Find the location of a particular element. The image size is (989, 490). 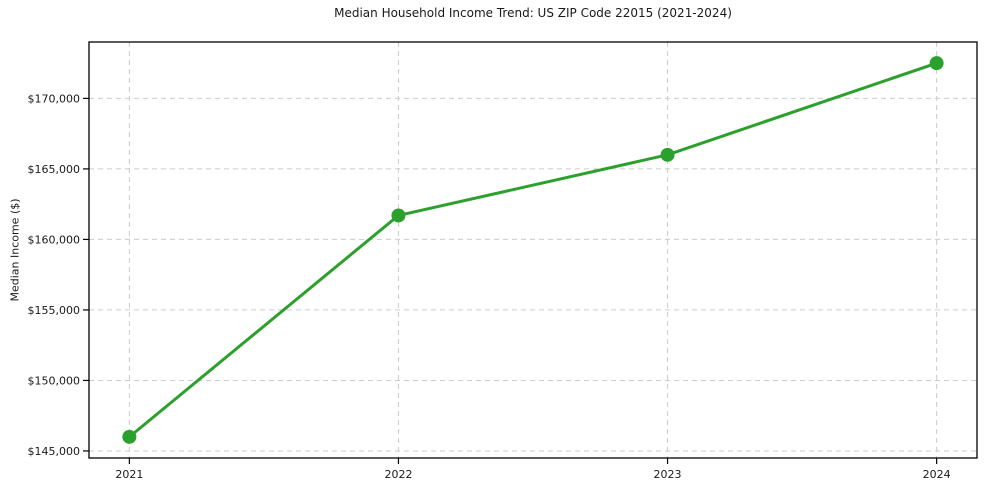

y-tick-label: $165,000 is located at coordinates (54, 169).